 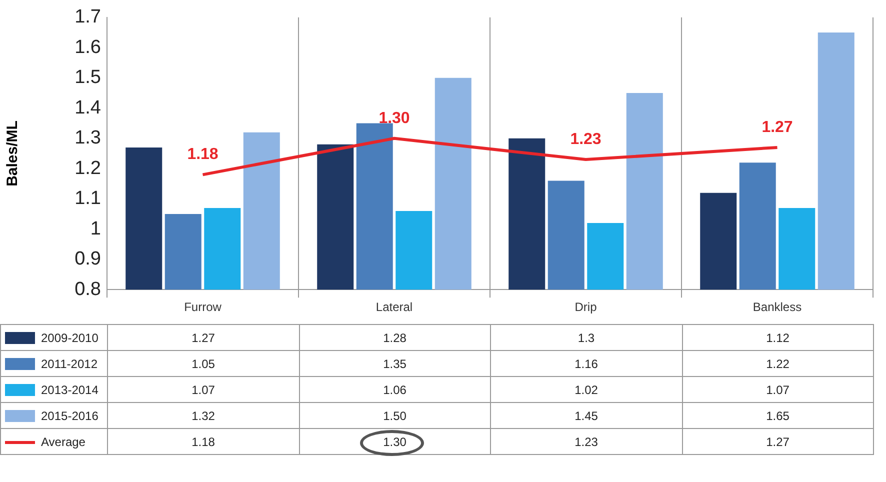 I want to click on y-tick-label: 1.1, so click(x=87, y=199).